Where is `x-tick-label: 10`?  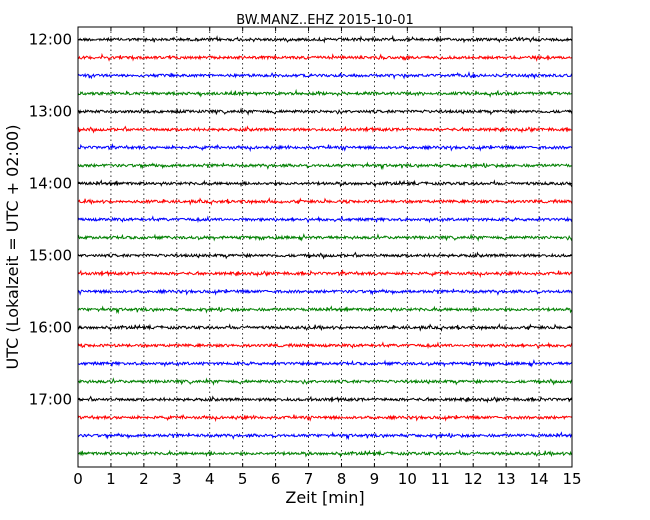 x-tick-label: 10 is located at coordinates (407, 479).